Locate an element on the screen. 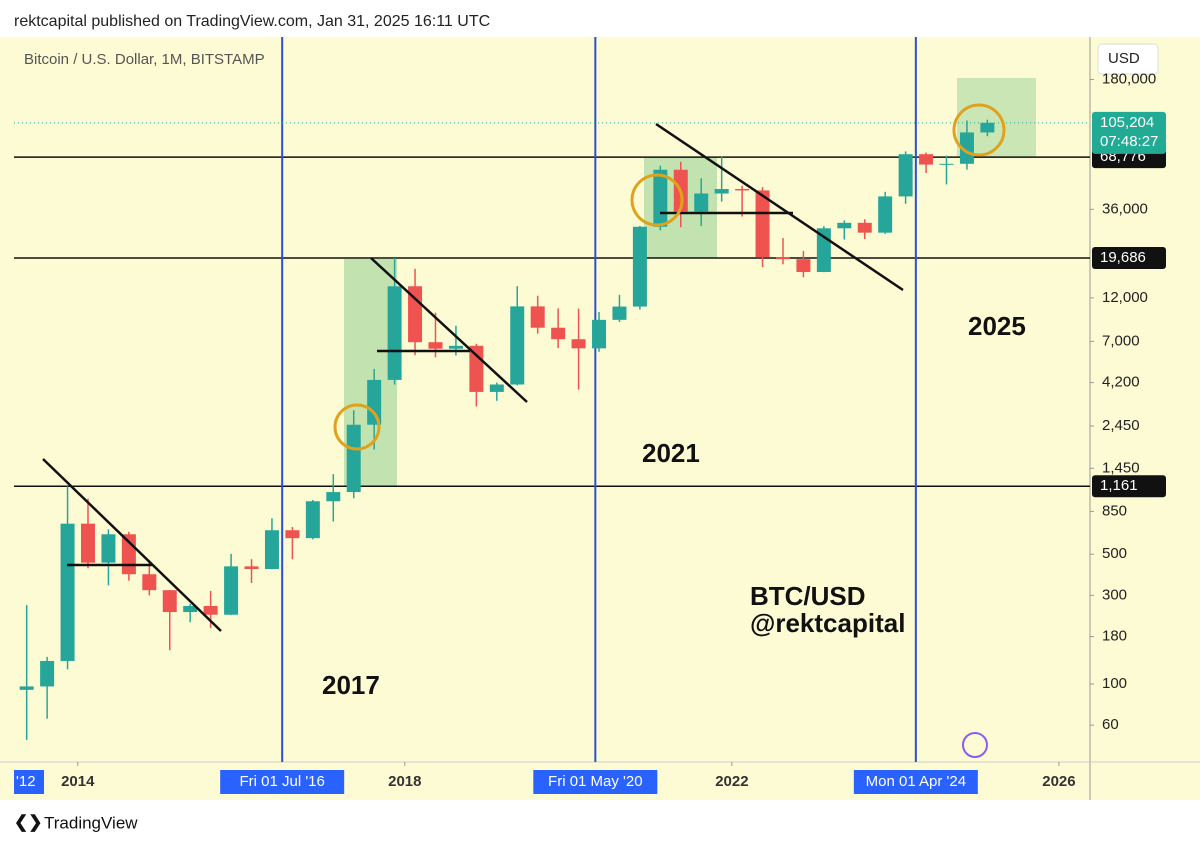  level-label: 1,161 is located at coordinates (1119, 485).